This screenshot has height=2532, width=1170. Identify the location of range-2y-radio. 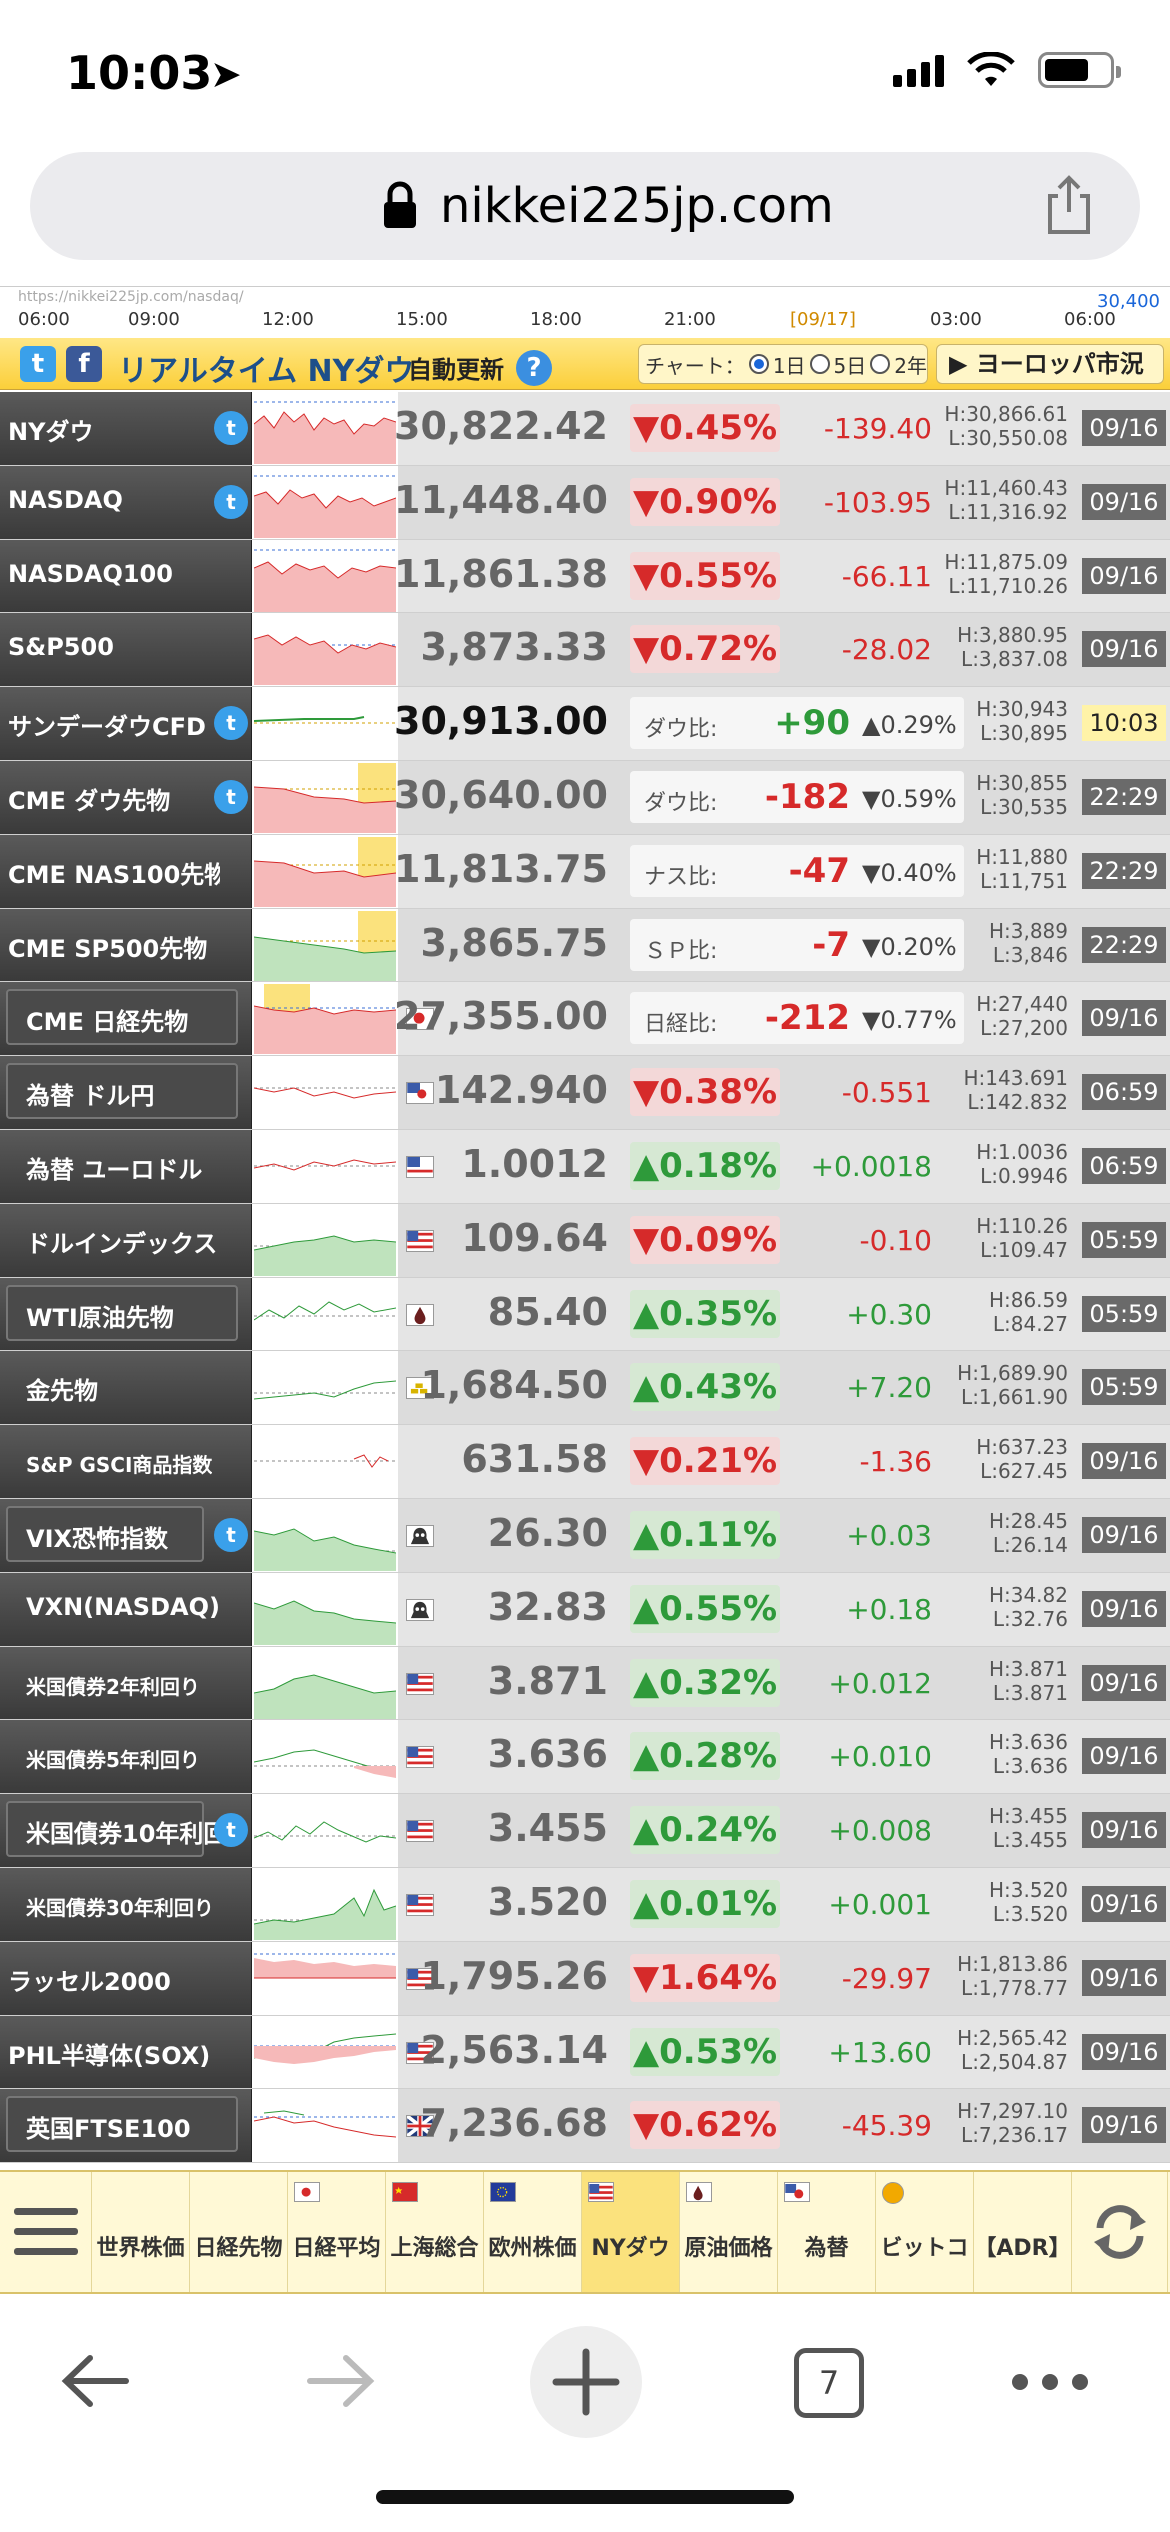
(880, 364).